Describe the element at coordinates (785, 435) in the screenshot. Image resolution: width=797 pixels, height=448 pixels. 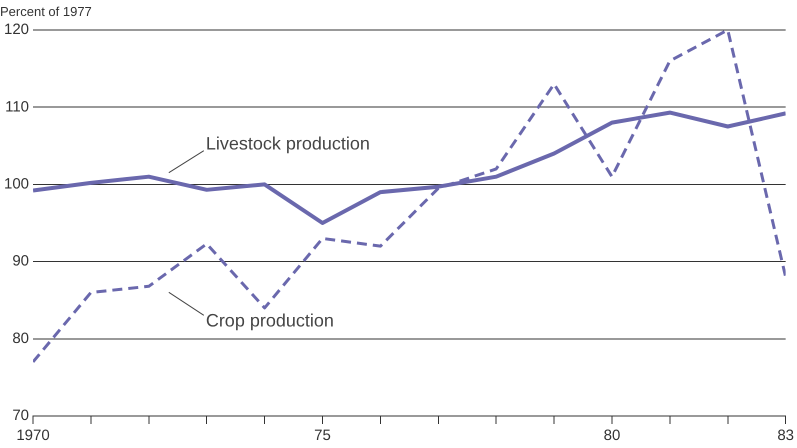
I see `x-tick-label: 83` at that location.